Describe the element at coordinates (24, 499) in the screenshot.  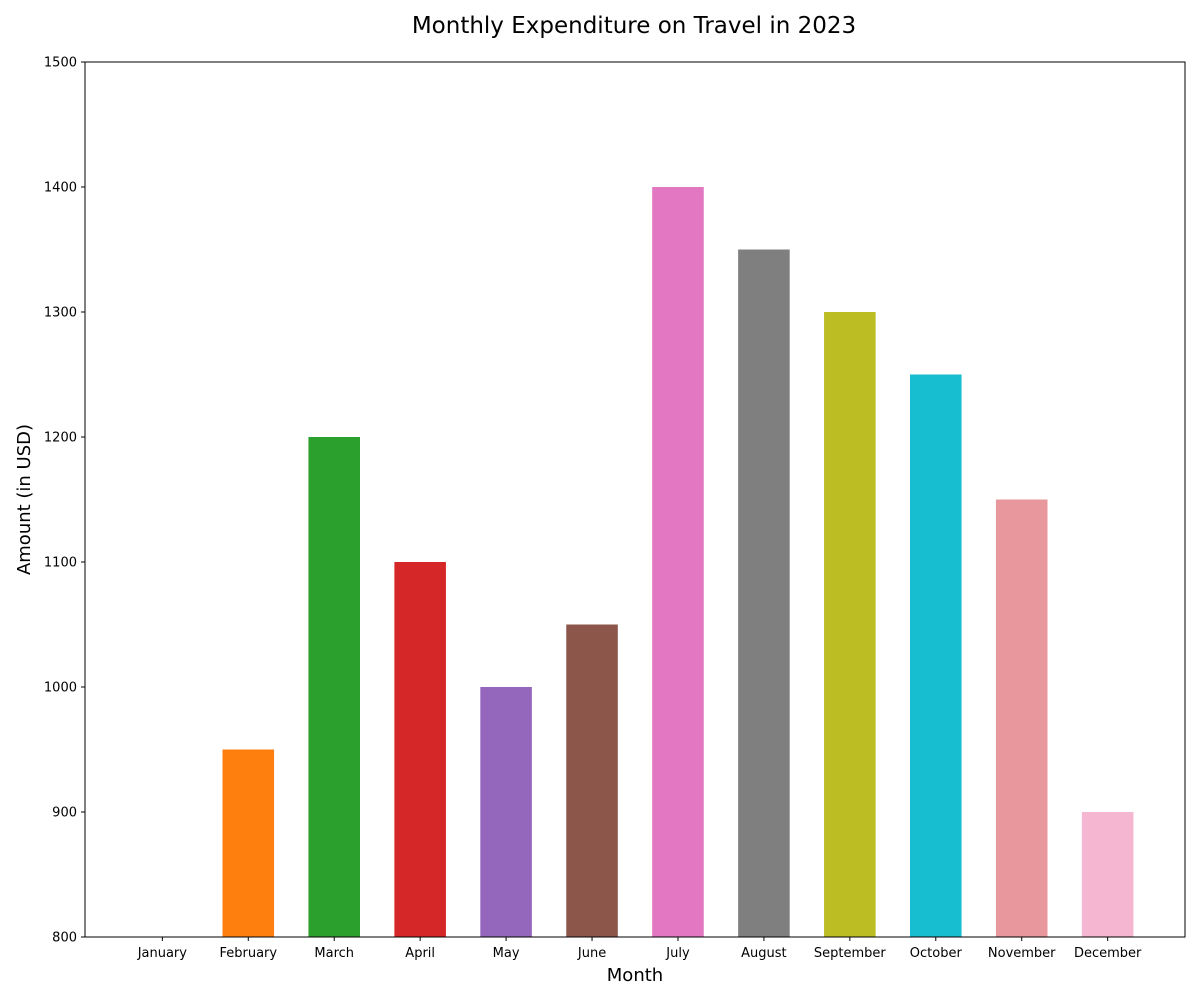
I see `y-axis-label: Amount (in USD)` at that location.